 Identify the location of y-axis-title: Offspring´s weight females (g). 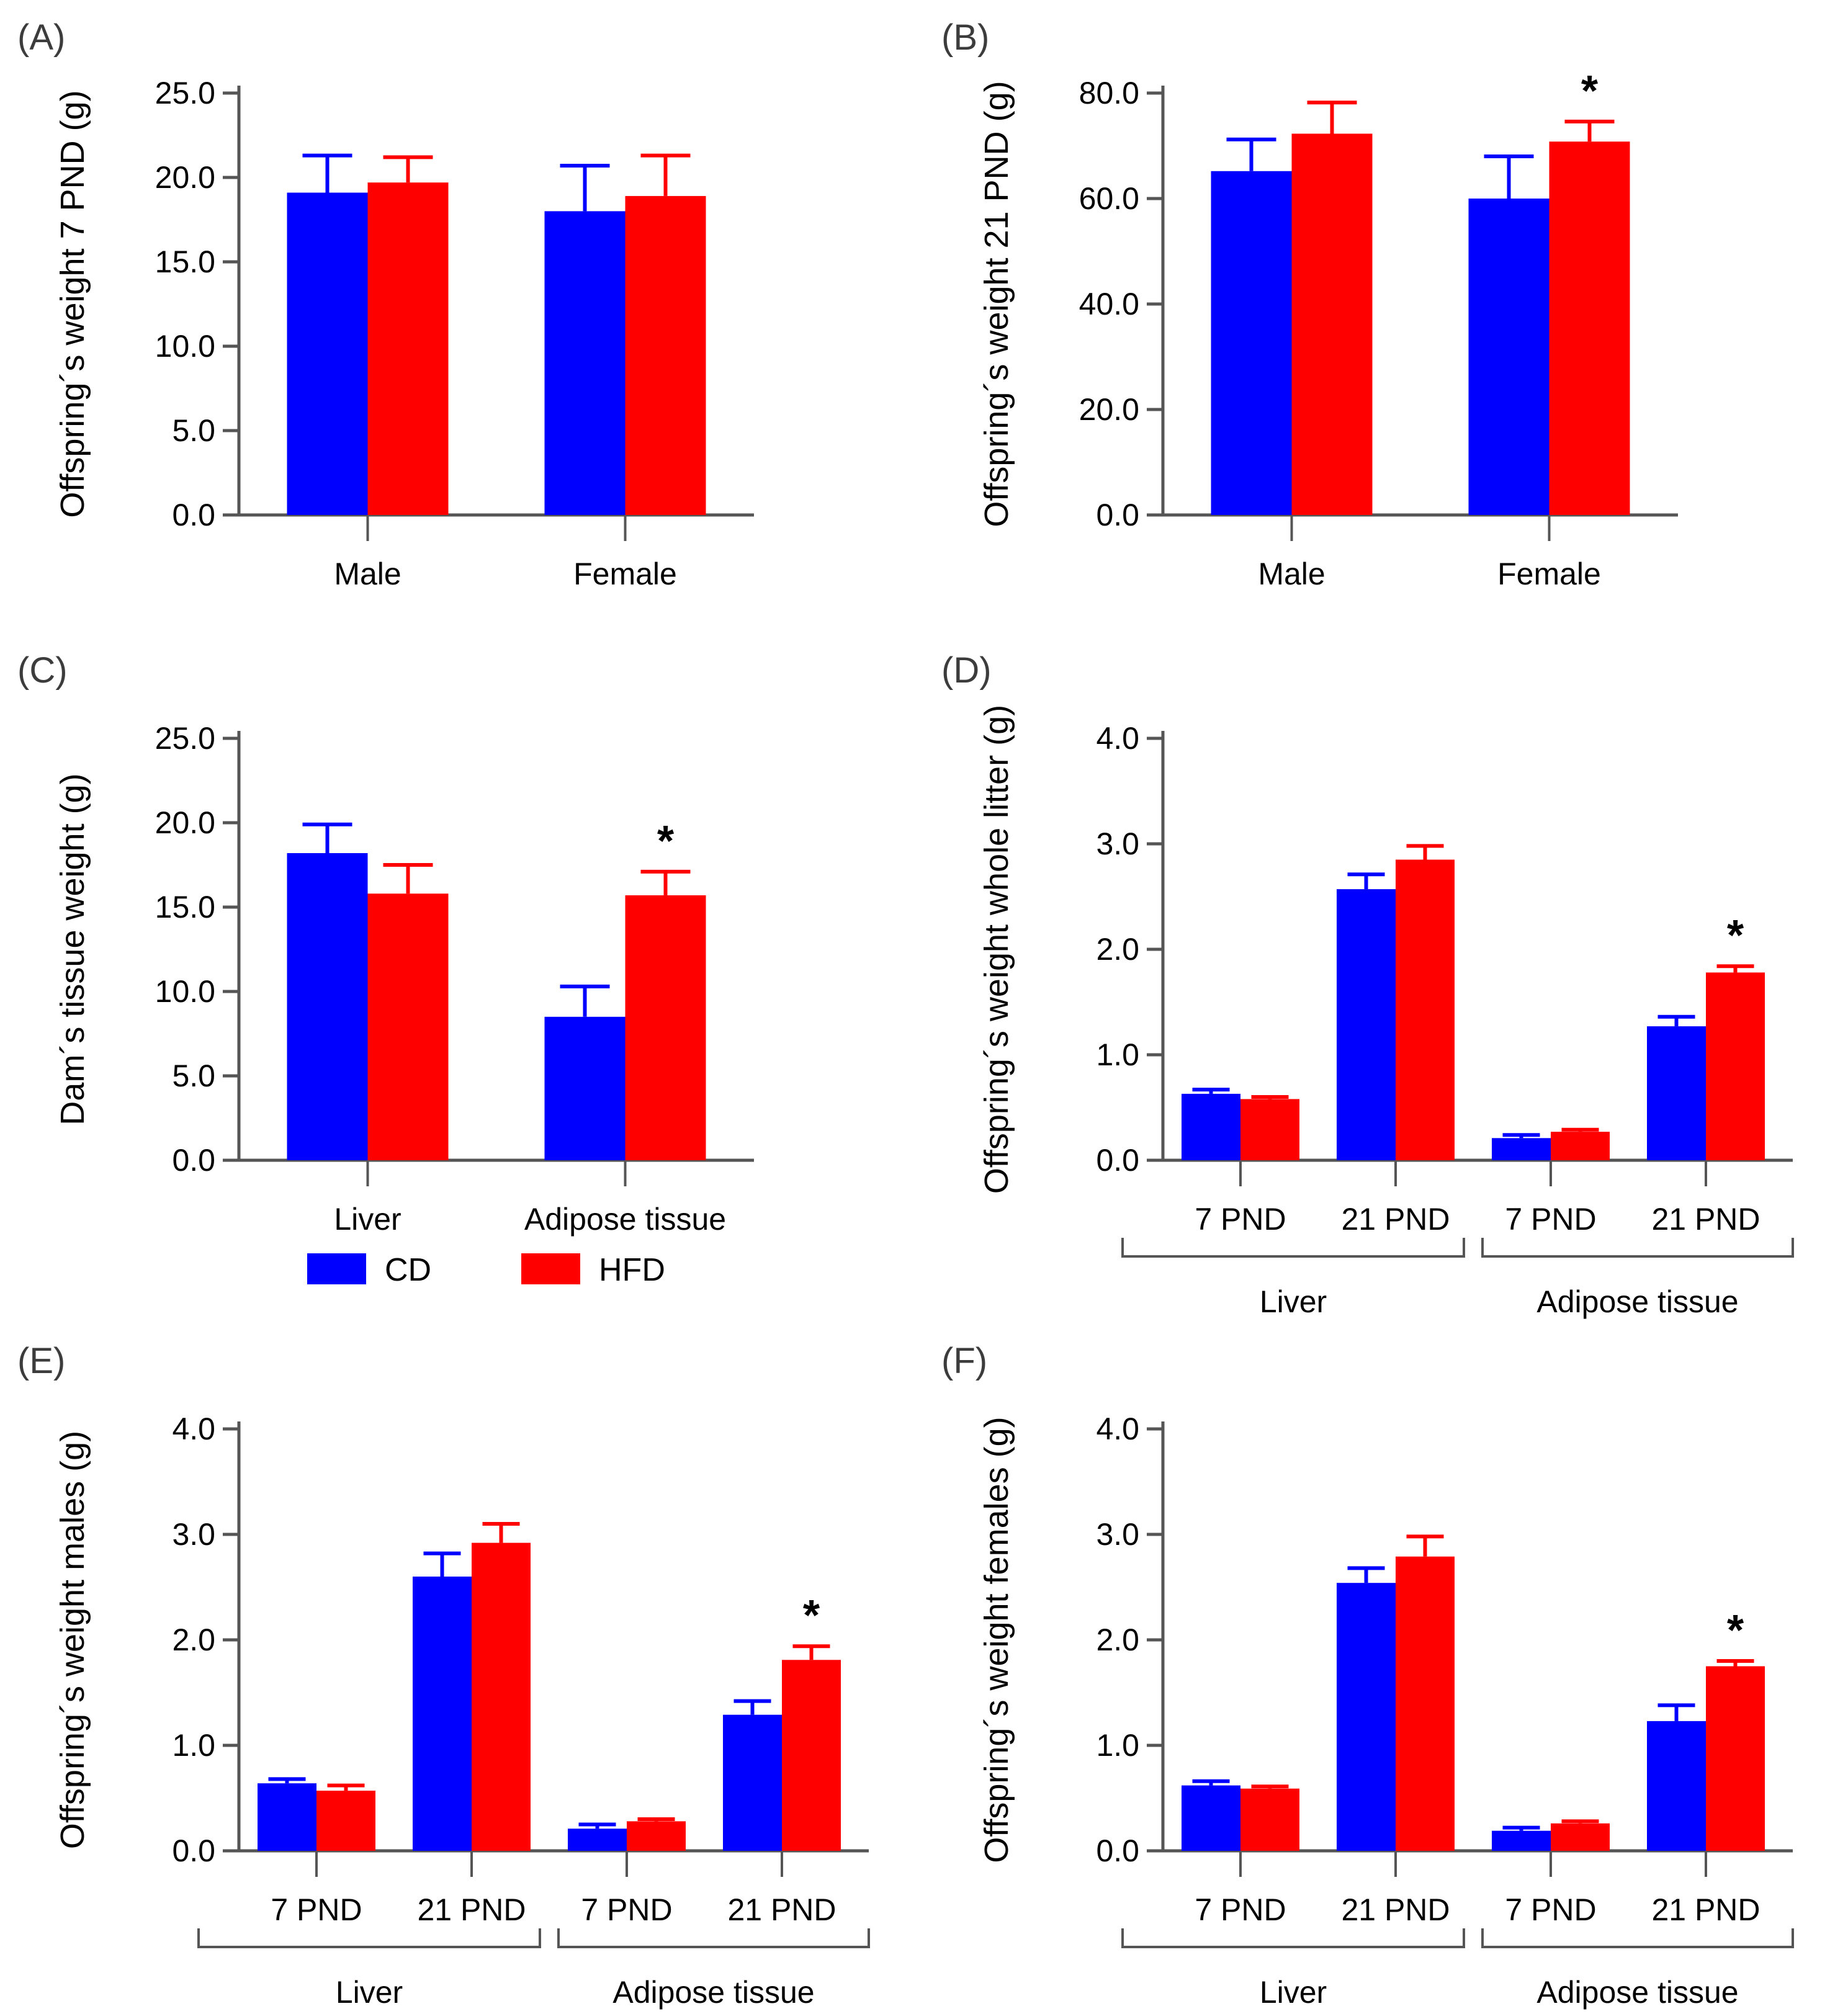
(996, 1640).